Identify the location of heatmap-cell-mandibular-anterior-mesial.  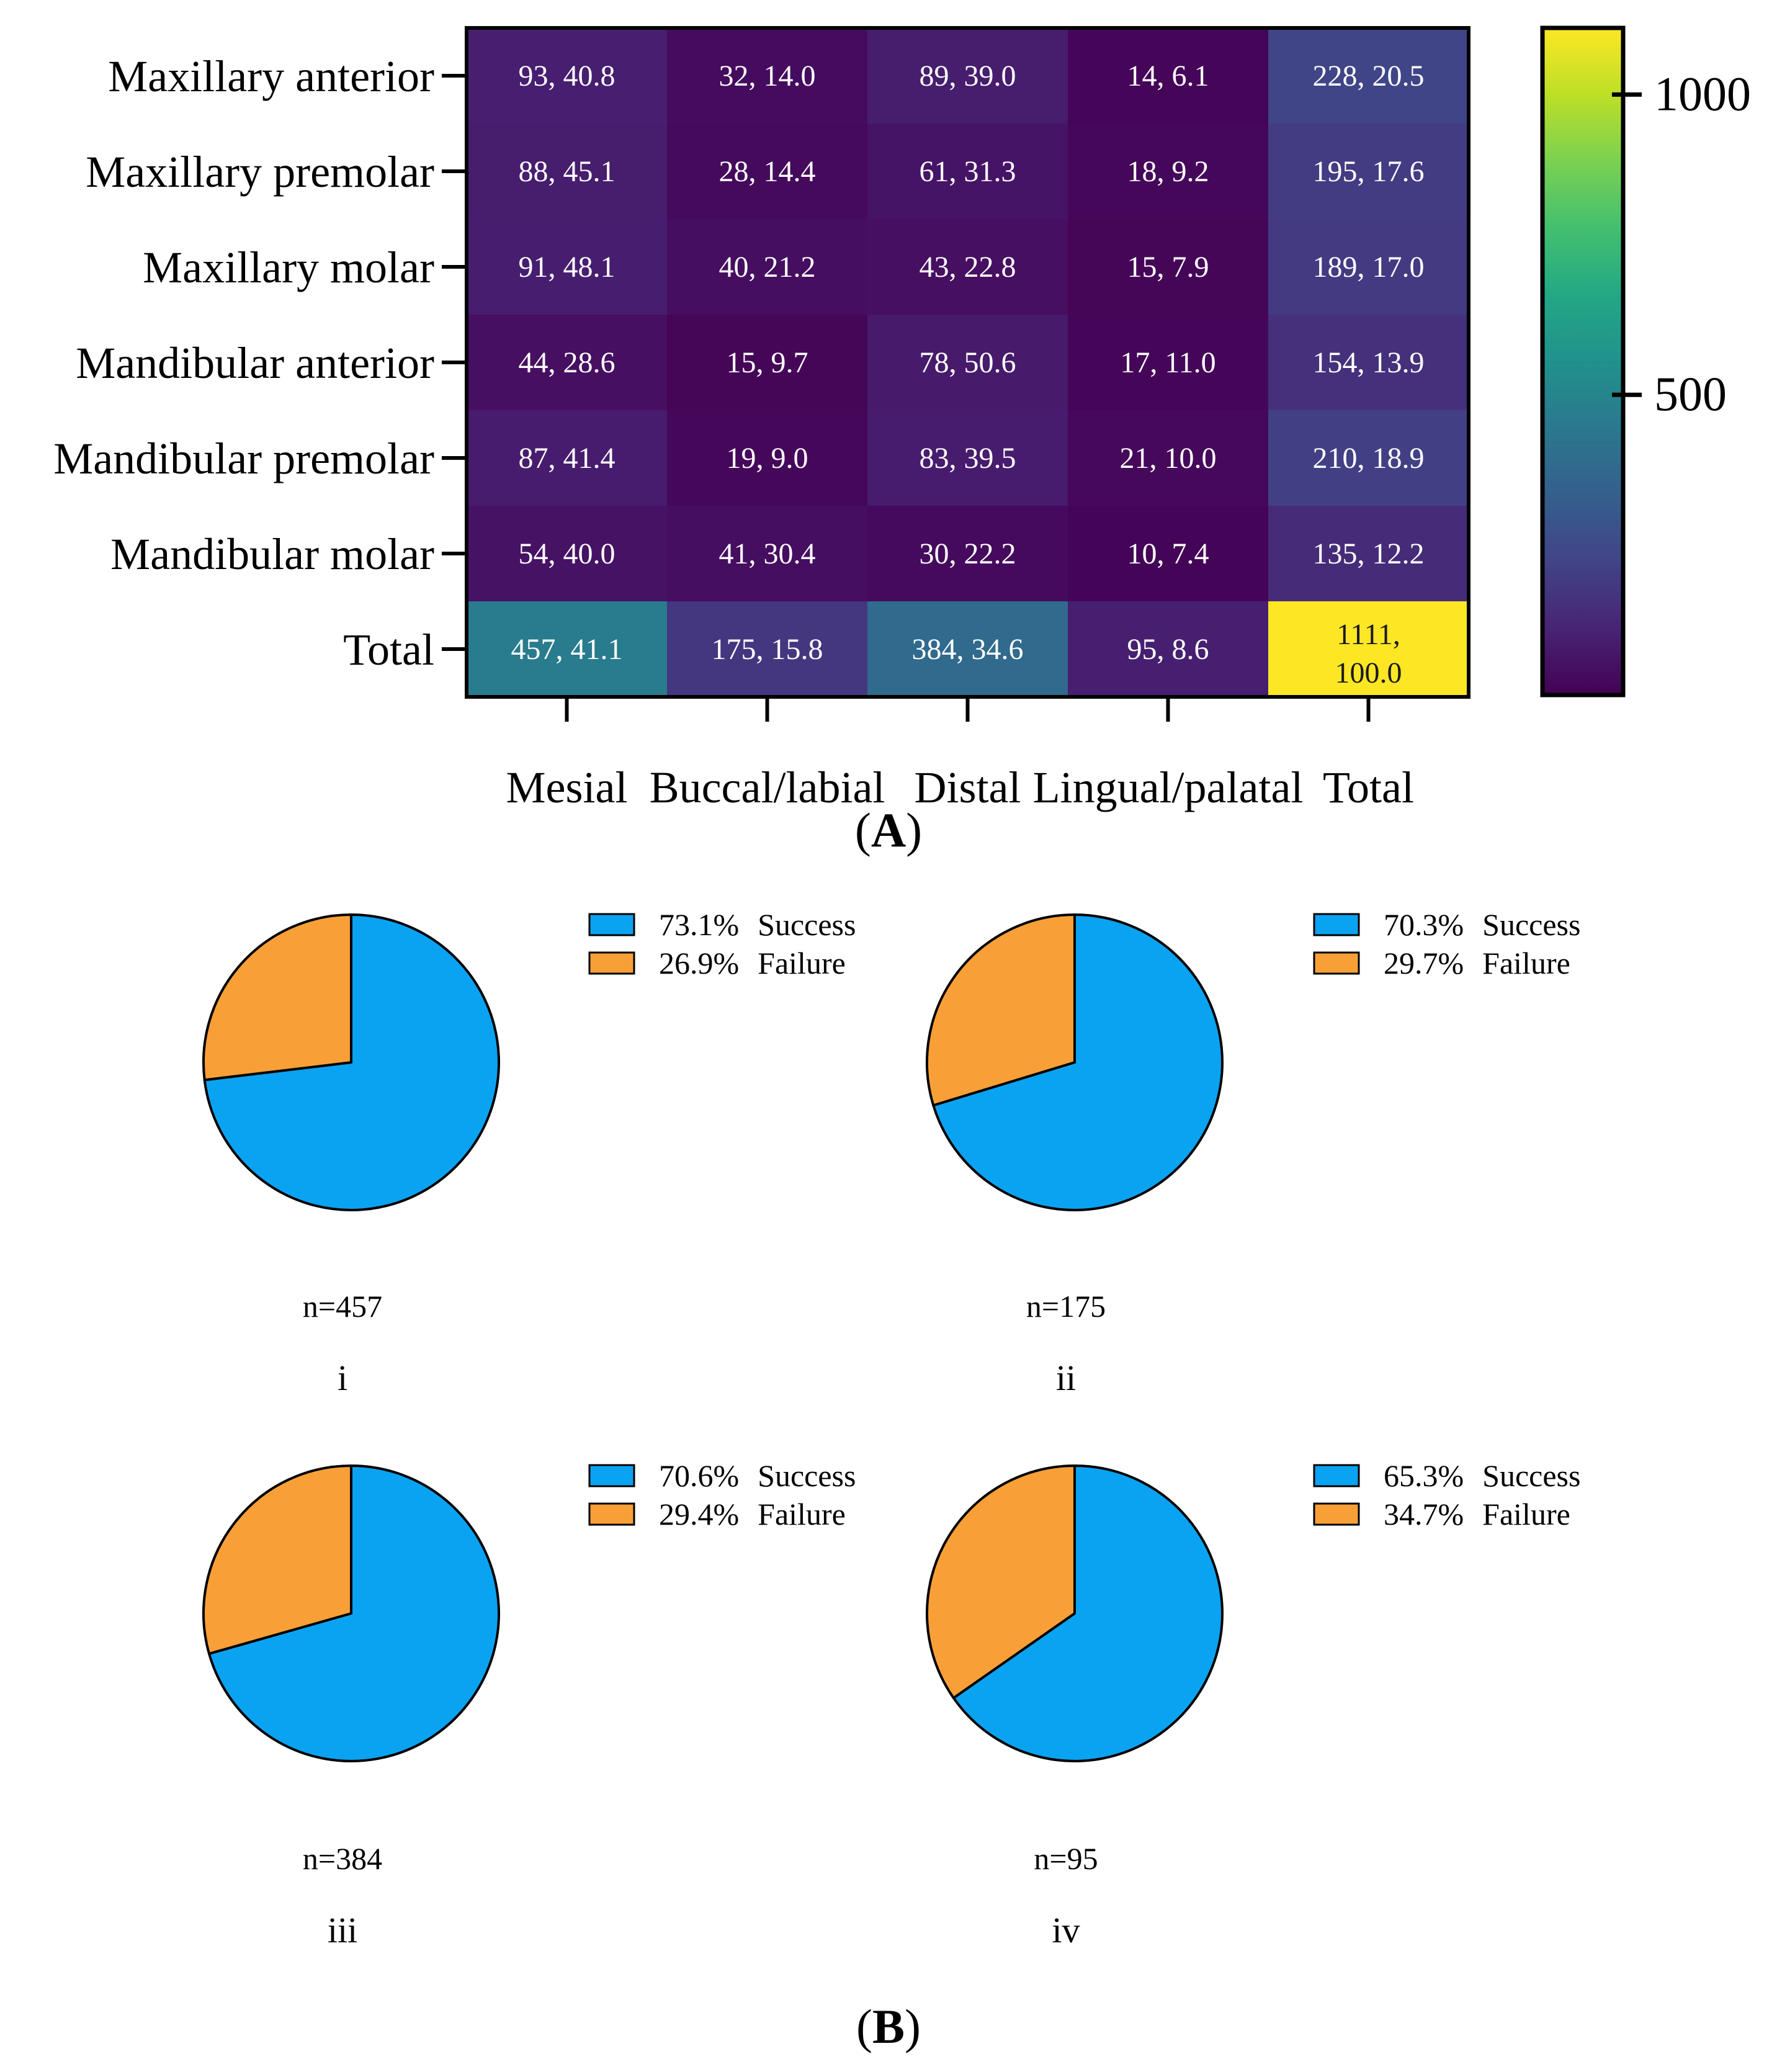
(567, 363).